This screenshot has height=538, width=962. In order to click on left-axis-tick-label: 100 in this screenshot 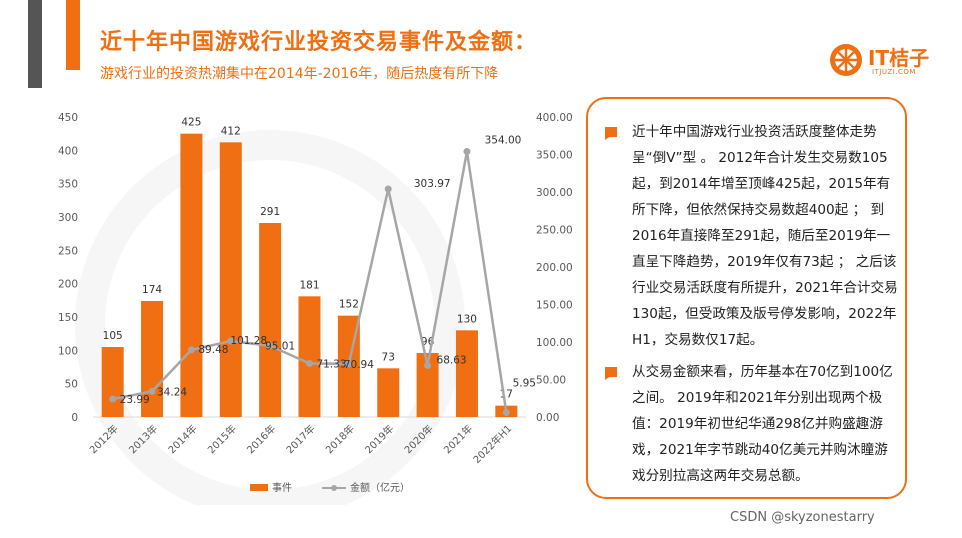, I will do `click(68, 351)`.